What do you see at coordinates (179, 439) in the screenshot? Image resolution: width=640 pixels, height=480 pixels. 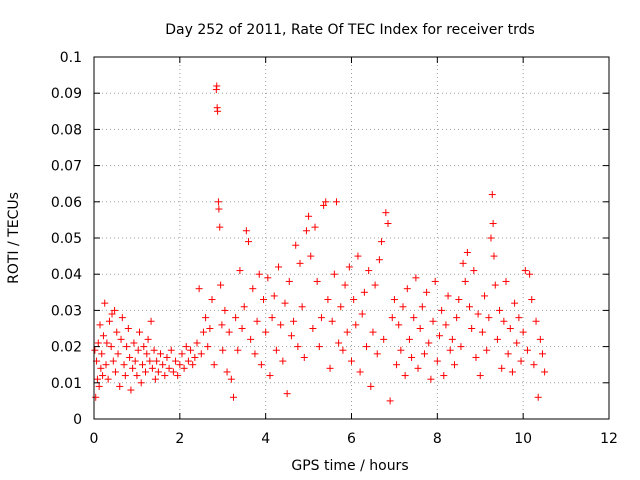 I see `x-tick-label: 2` at bounding box center [179, 439].